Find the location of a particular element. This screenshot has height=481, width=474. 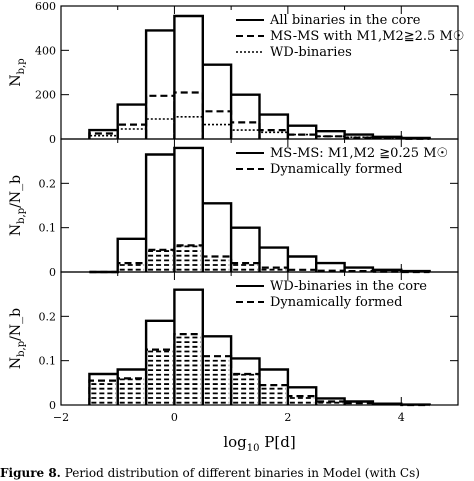

legend-label: WD-binaries is located at coordinates (311, 52).